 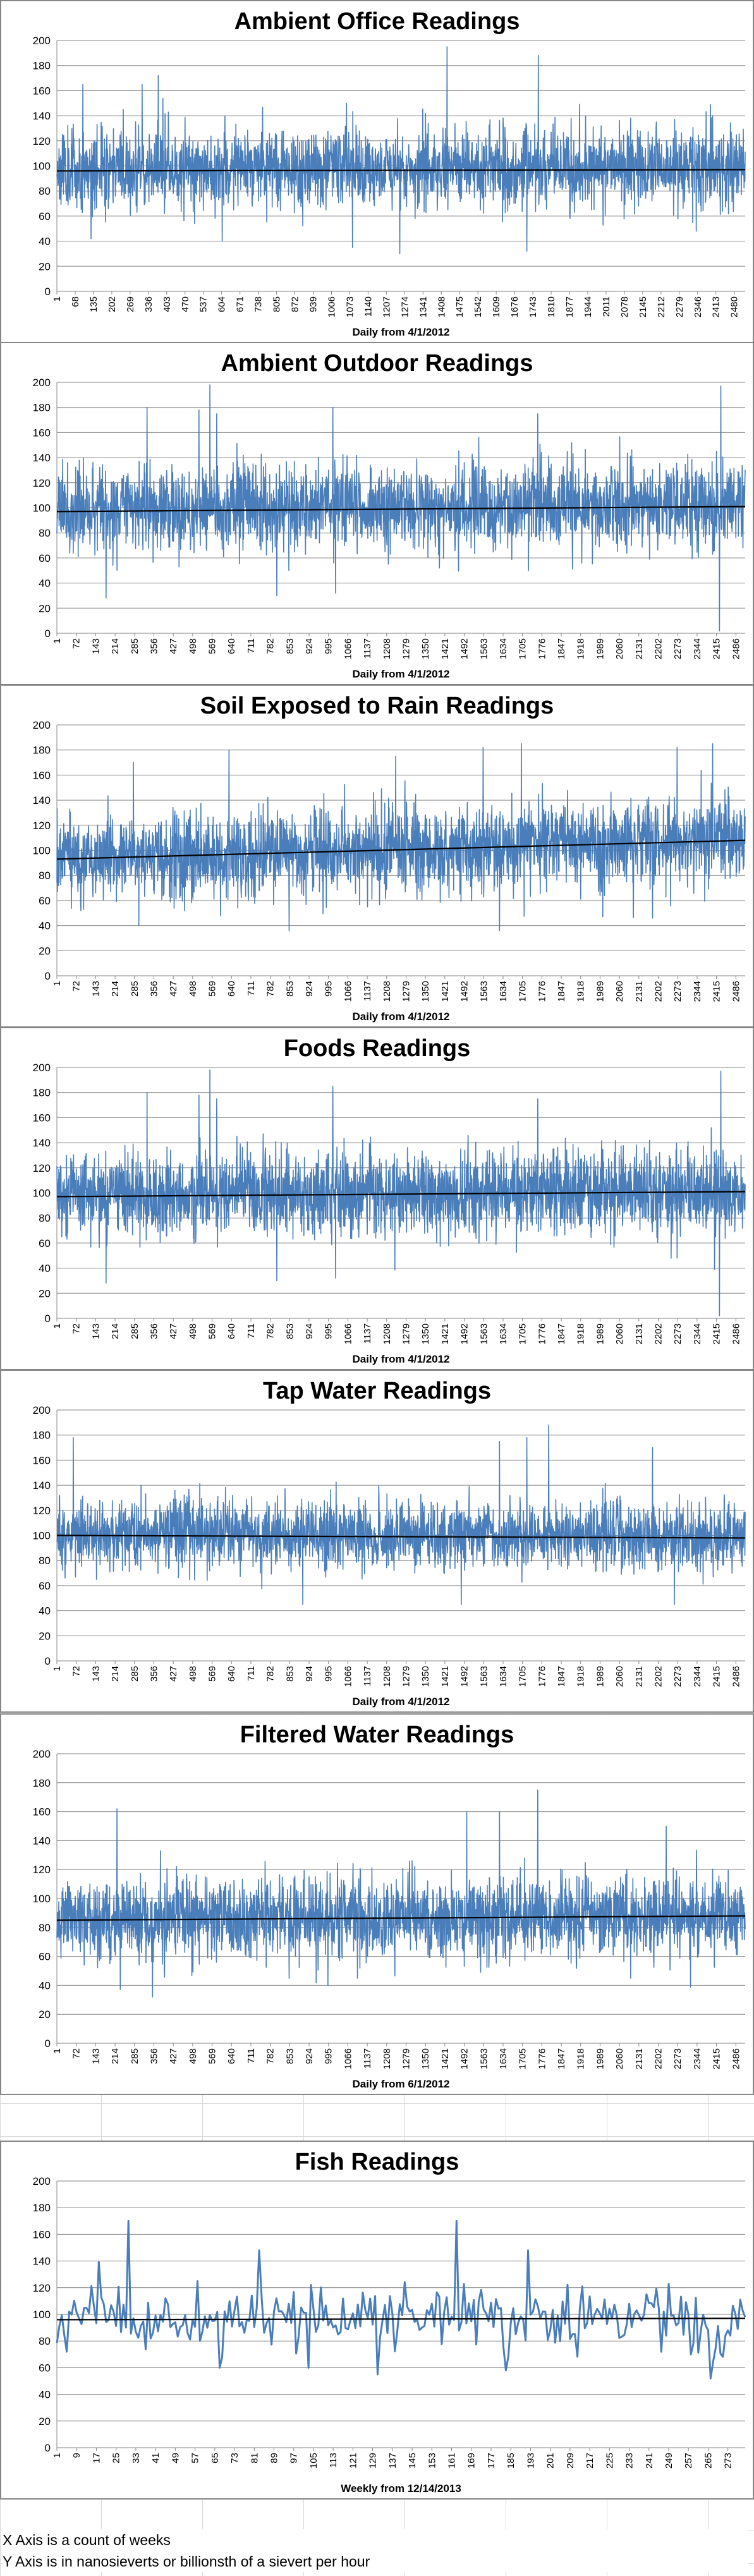 What do you see at coordinates (294, 2459) in the screenshot?
I see `x-tick-label: 97` at bounding box center [294, 2459].